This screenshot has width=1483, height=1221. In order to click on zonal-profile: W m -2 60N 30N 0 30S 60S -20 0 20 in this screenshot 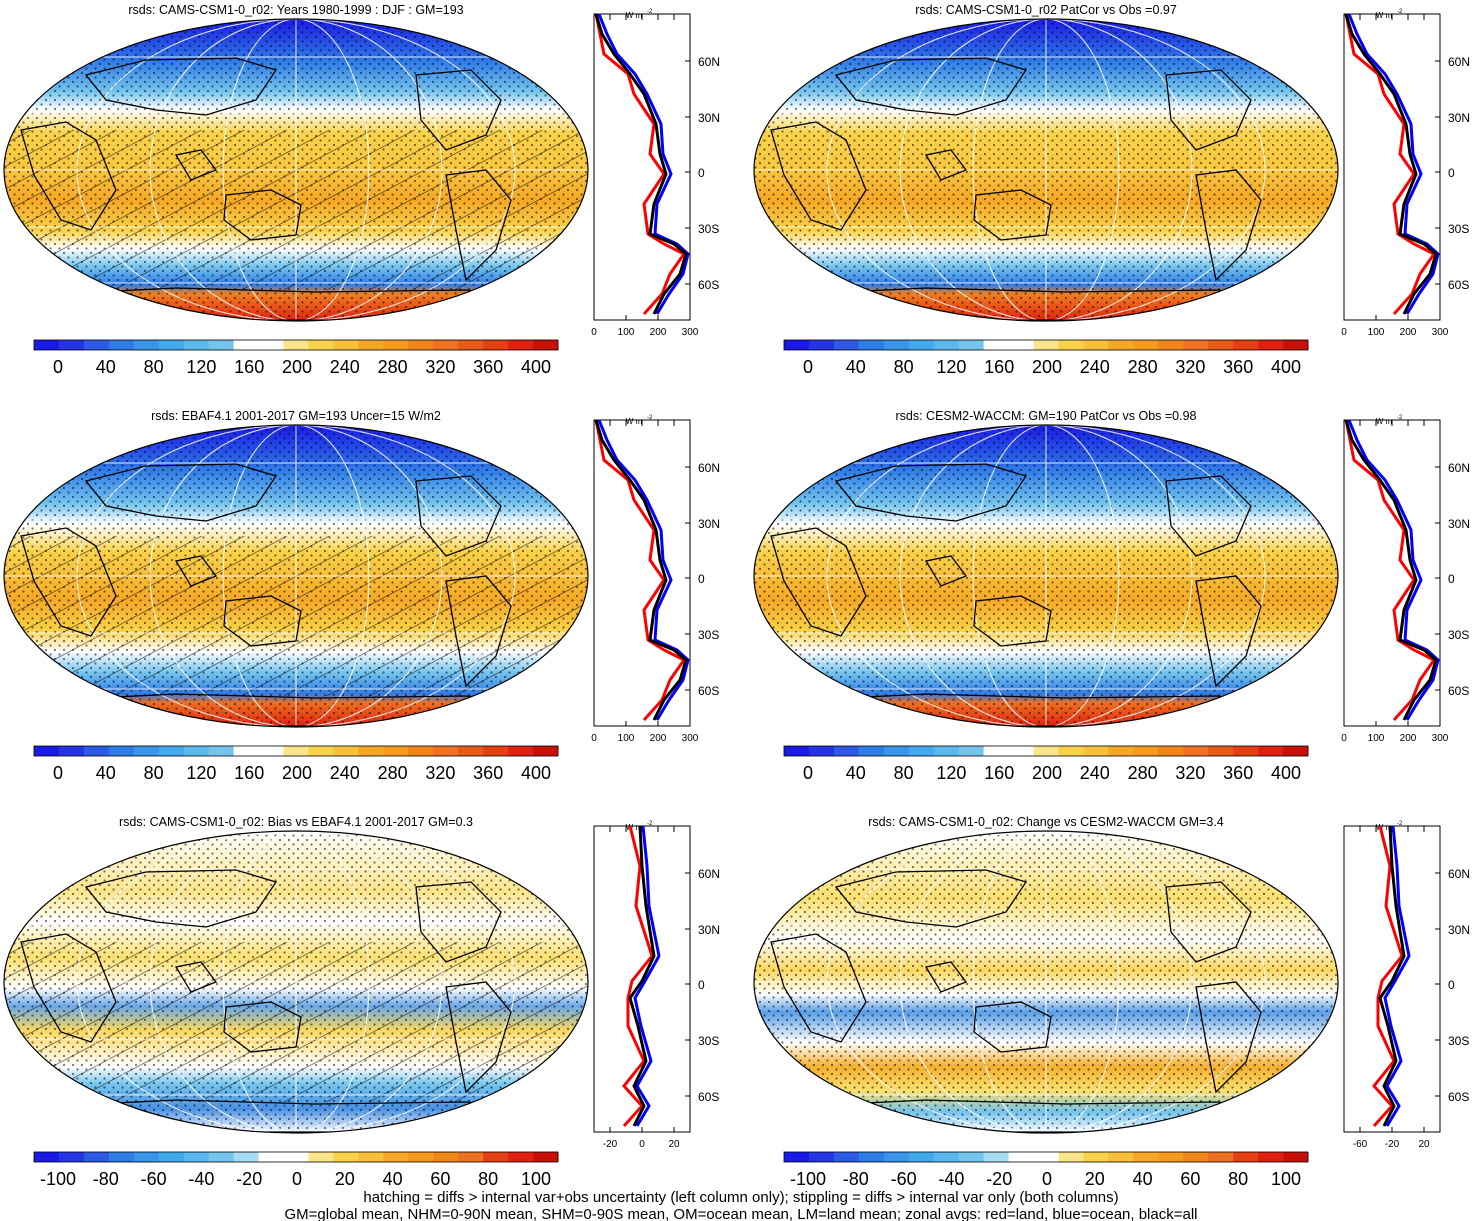, I will do `click(656, 985)`.